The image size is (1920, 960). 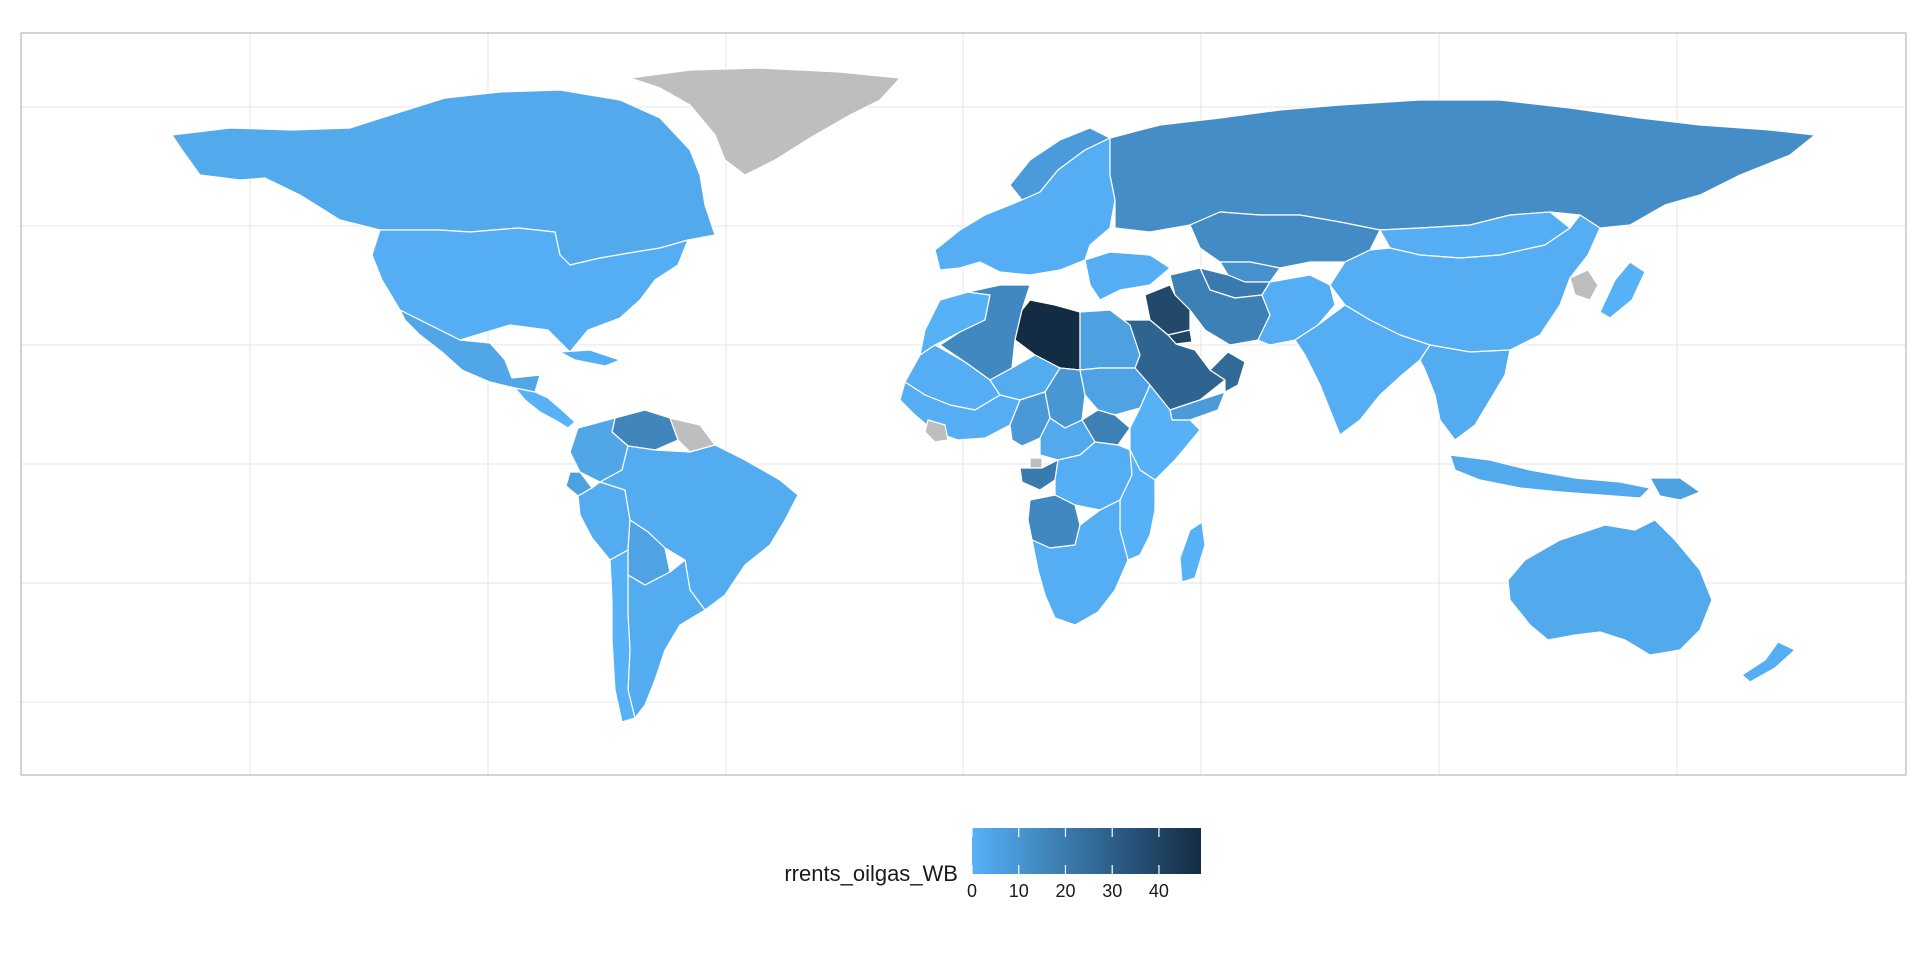 What do you see at coordinates (871, 873) in the screenshot?
I see `legend-title: rrents_oilgas_WB` at bounding box center [871, 873].